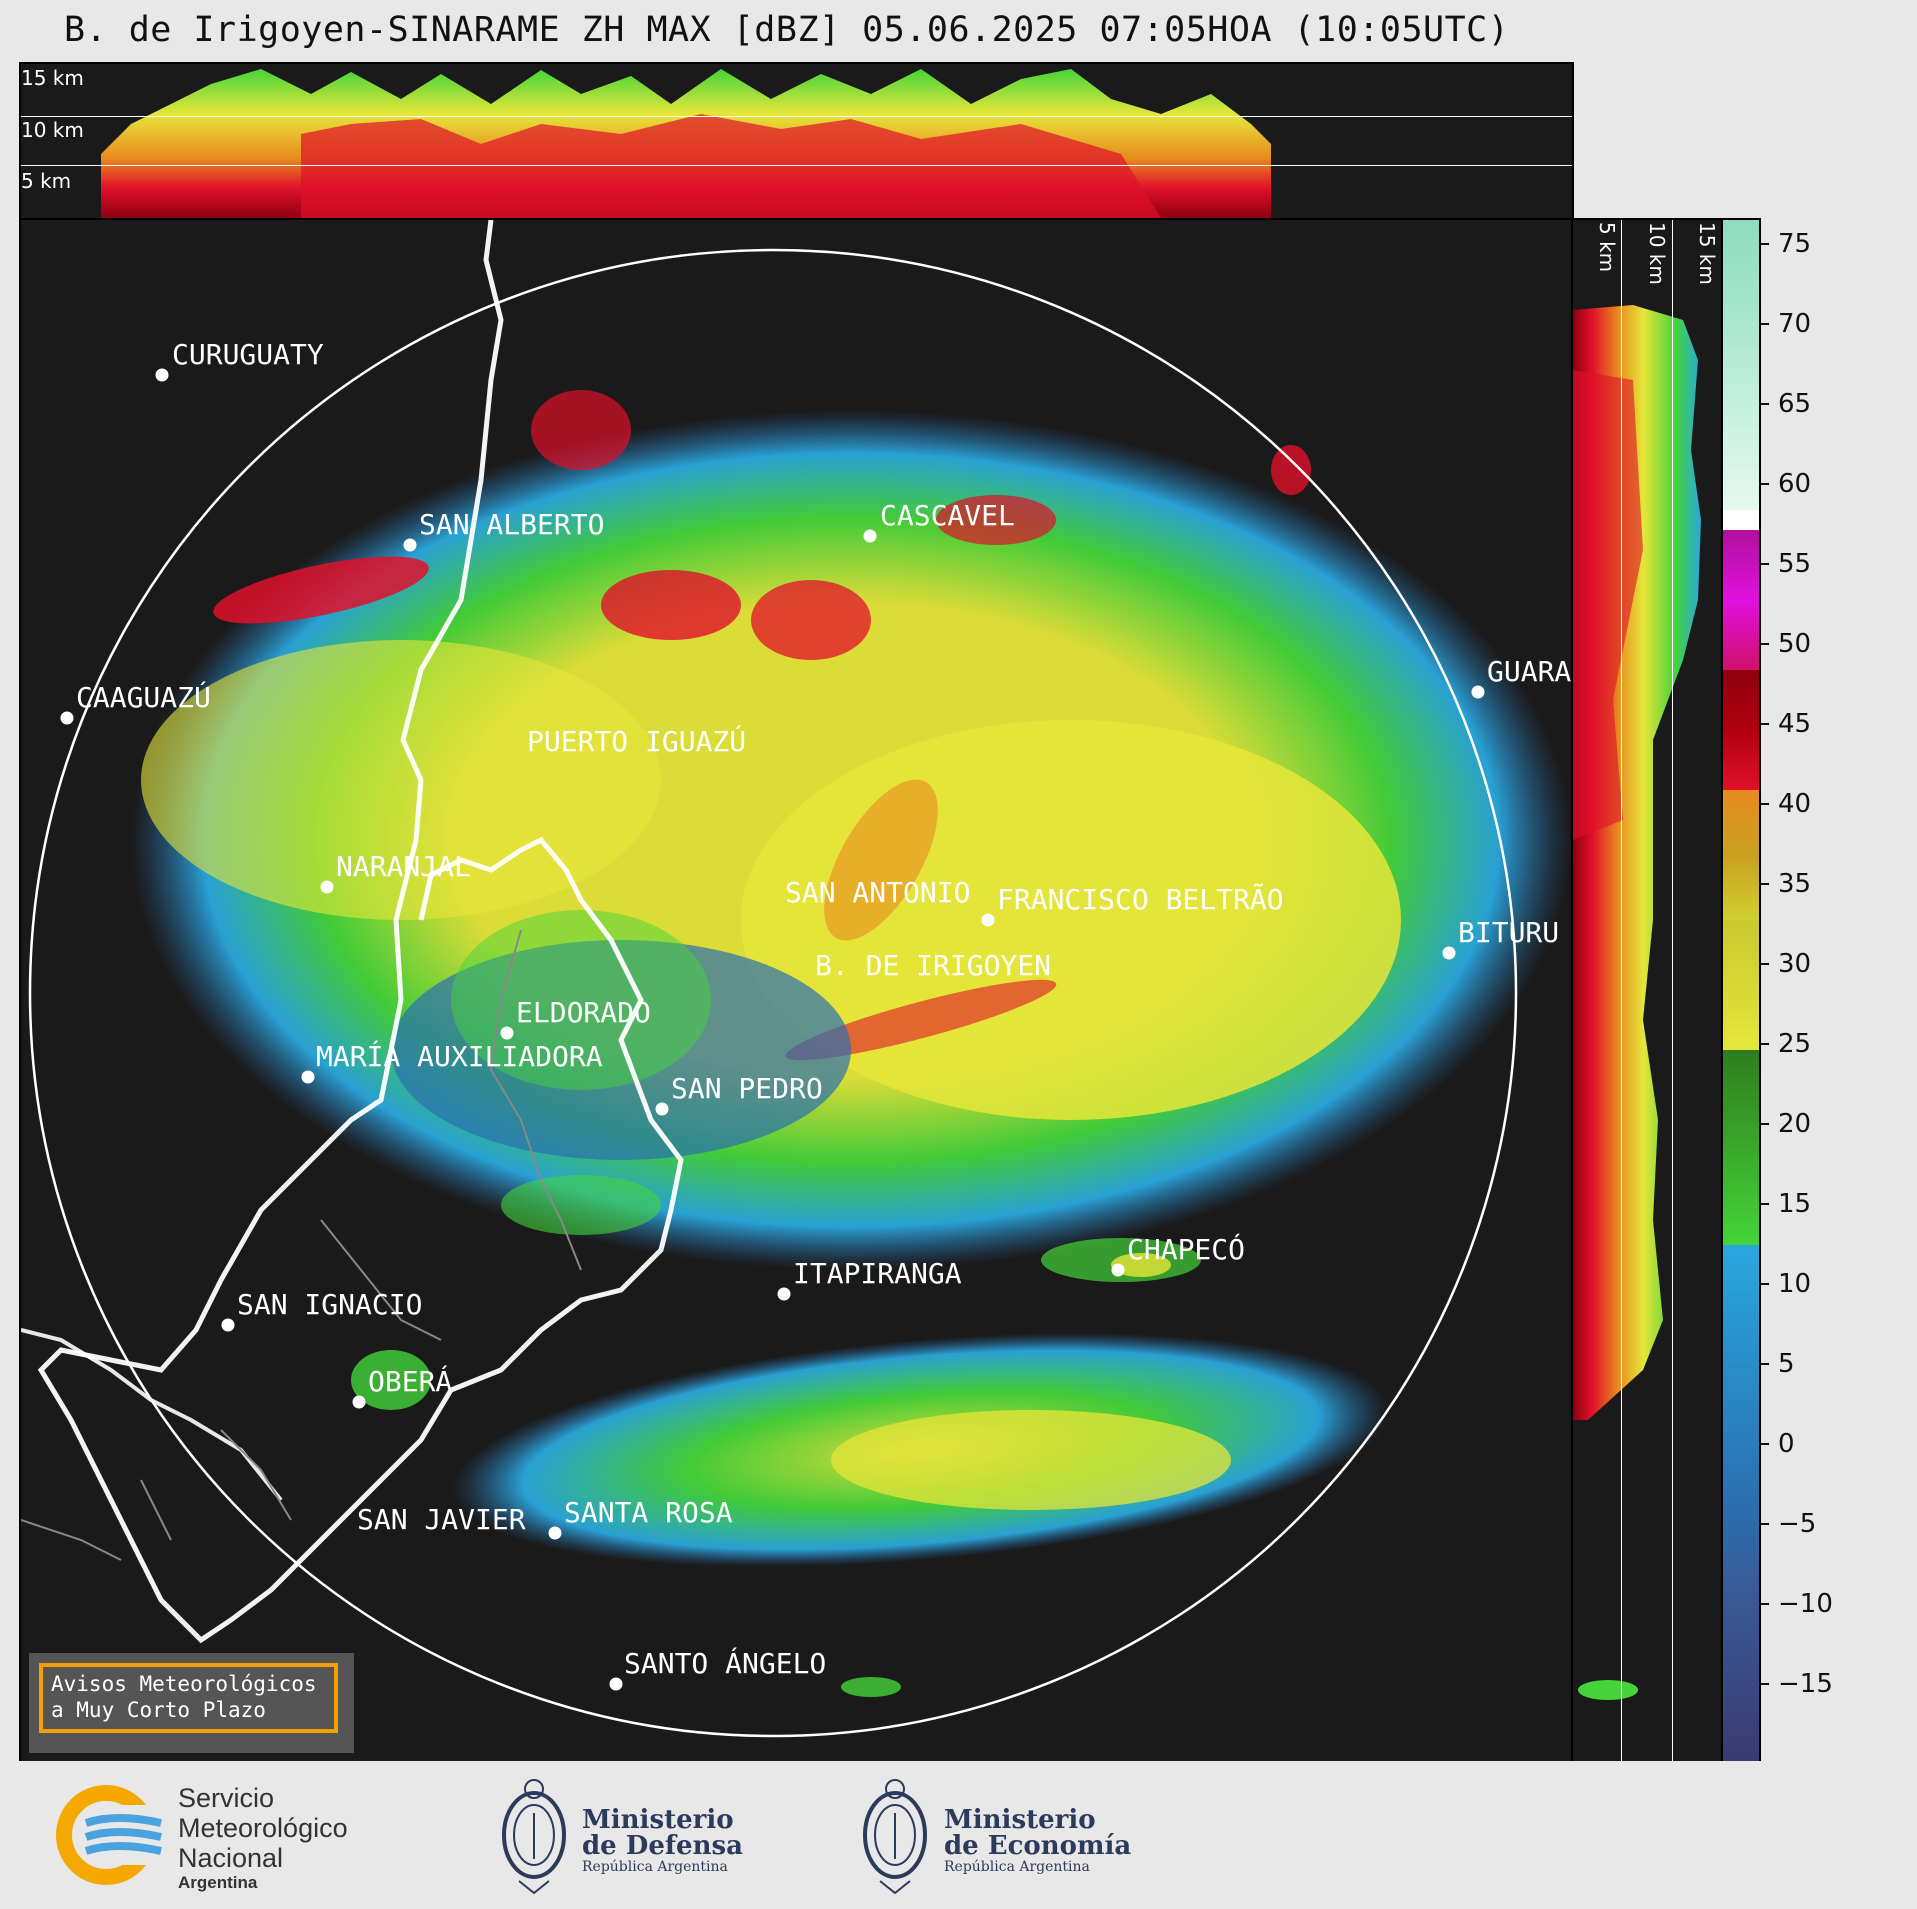 This screenshot has width=1917, height=1909. What do you see at coordinates (1795, 724) in the screenshot?
I see `colorbar-tick-label: 45` at bounding box center [1795, 724].